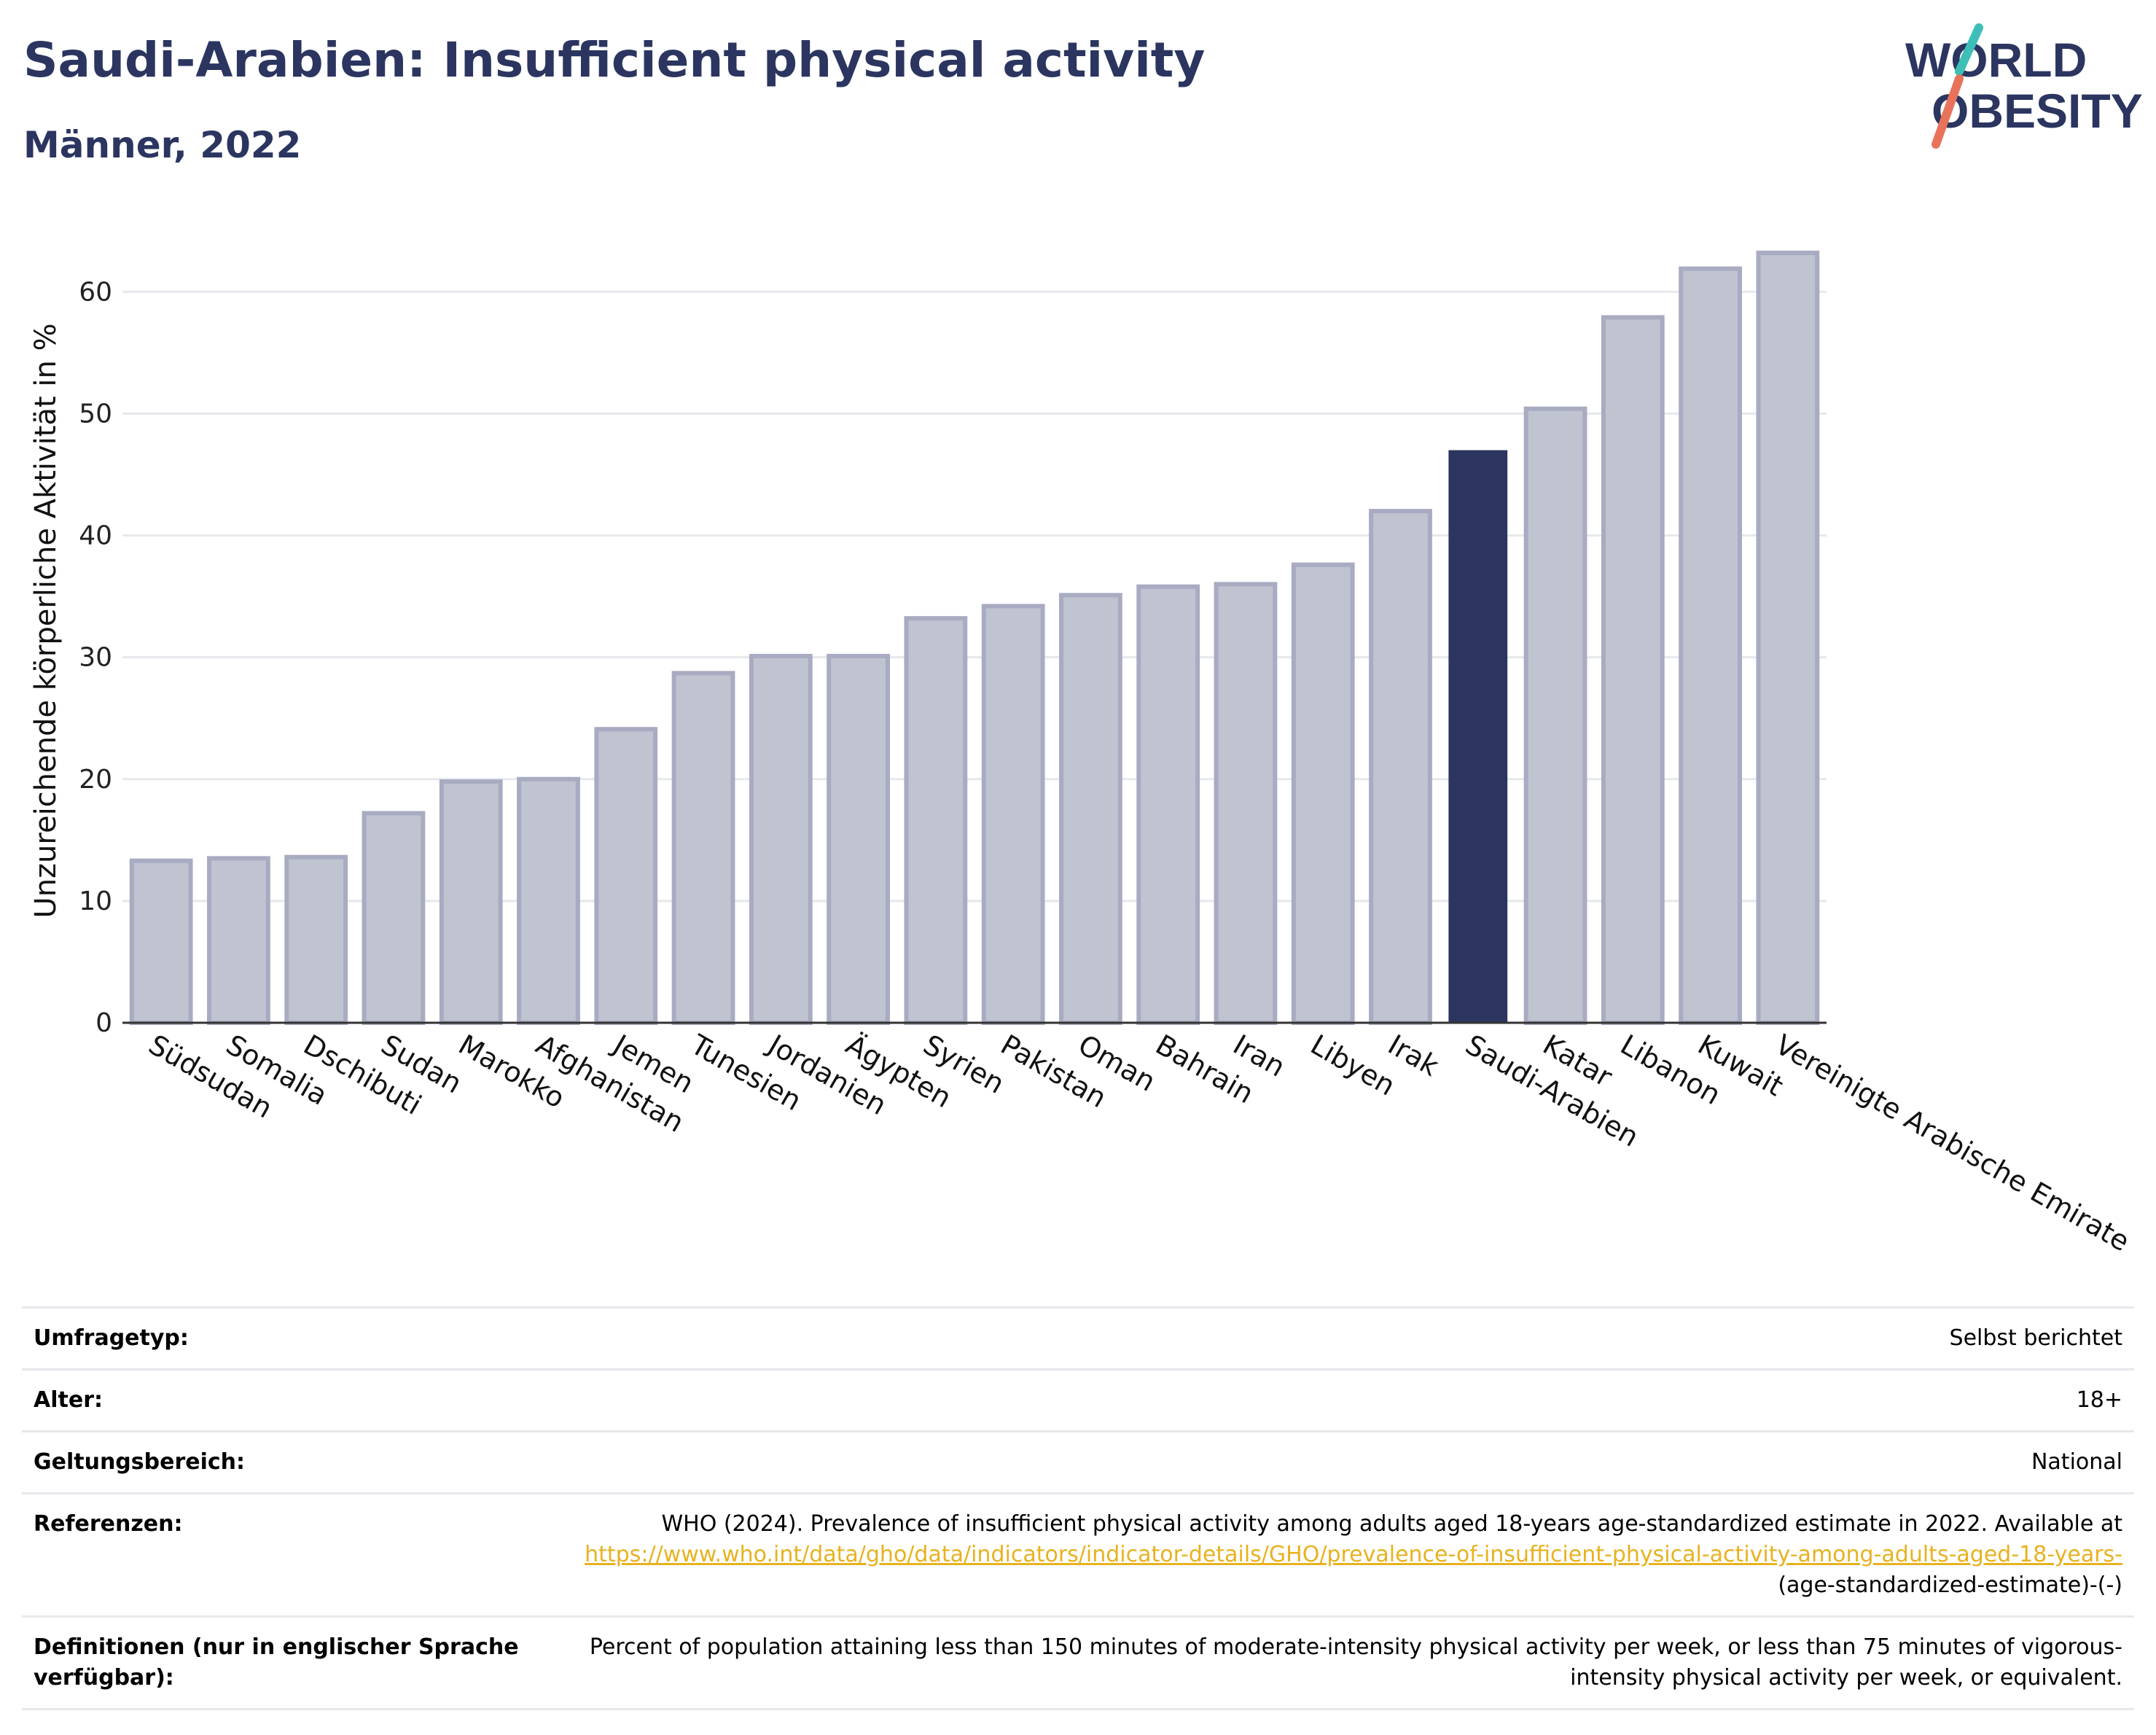 Image resolution: width=2156 pixels, height=1735 pixels. Describe the element at coordinates (46, 620) in the screenshot. I see `y-axis-label: Unzureichende körperliche Aktivität in %` at that location.